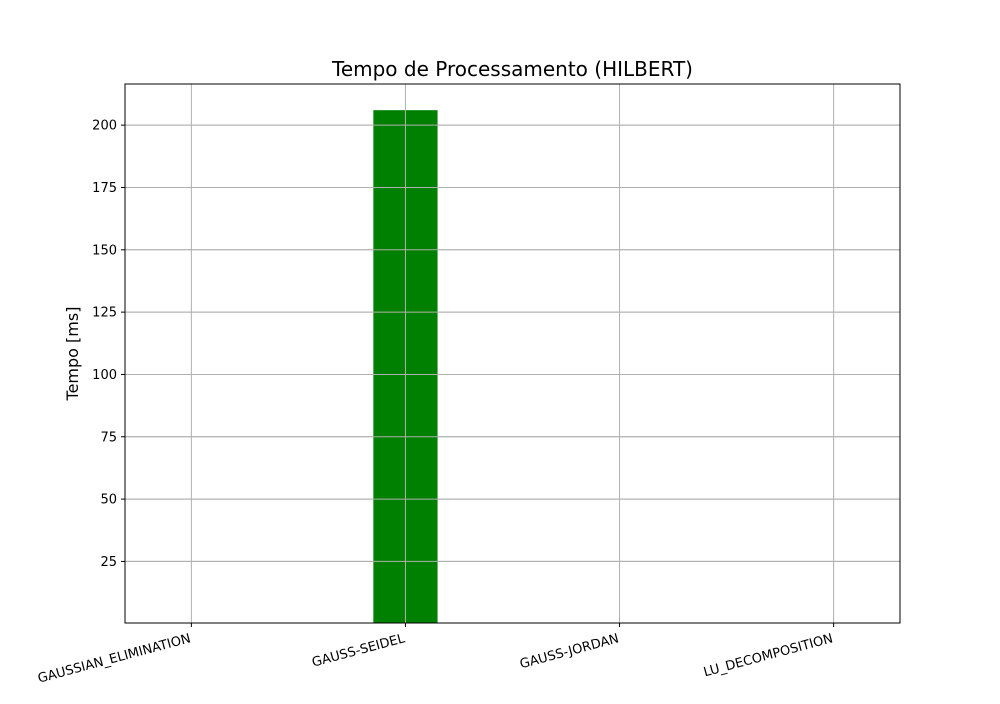 The width and height of the screenshot is (1000, 704). Describe the element at coordinates (108, 344) in the screenshot. I see `y-axis-ticks: 25 50 75 100 125 150 175 200` at that location.